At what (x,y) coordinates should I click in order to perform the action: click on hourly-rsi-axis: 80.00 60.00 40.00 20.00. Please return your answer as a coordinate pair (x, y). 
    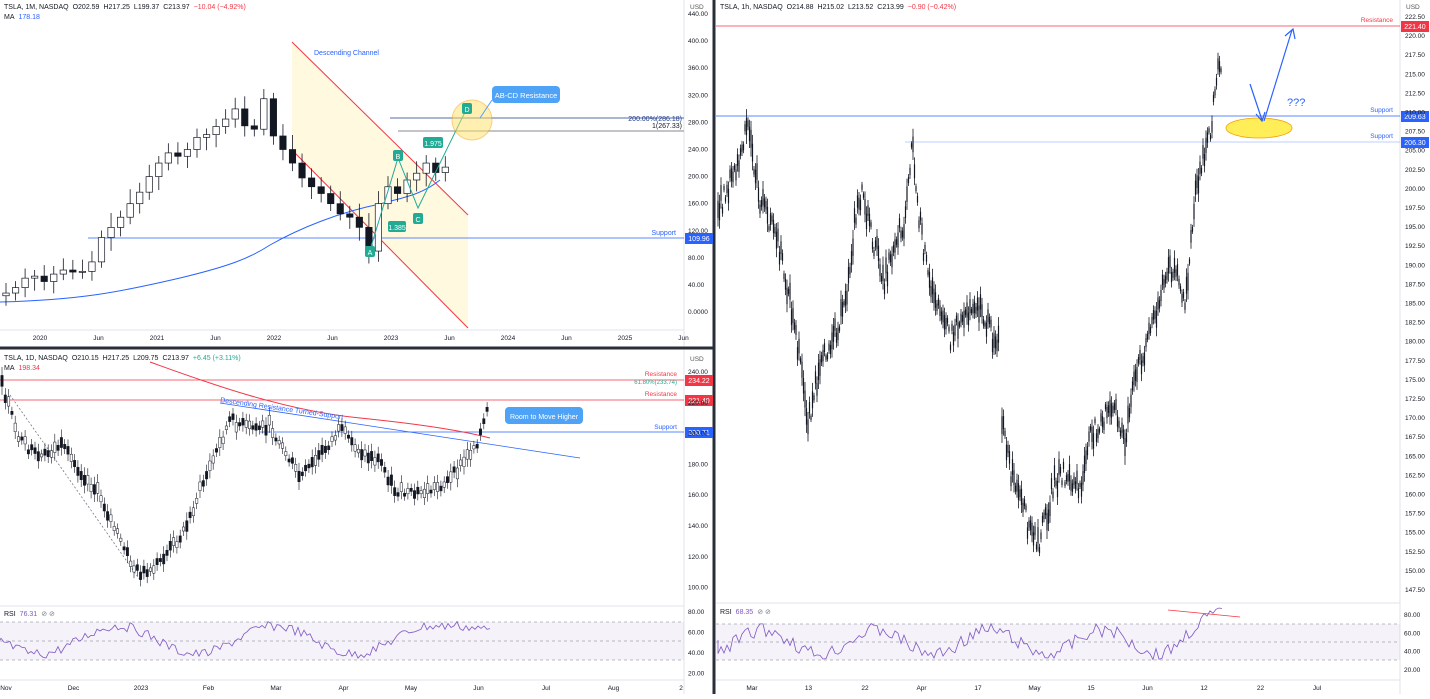
    Looking at the image, I should click on (1412, 643).